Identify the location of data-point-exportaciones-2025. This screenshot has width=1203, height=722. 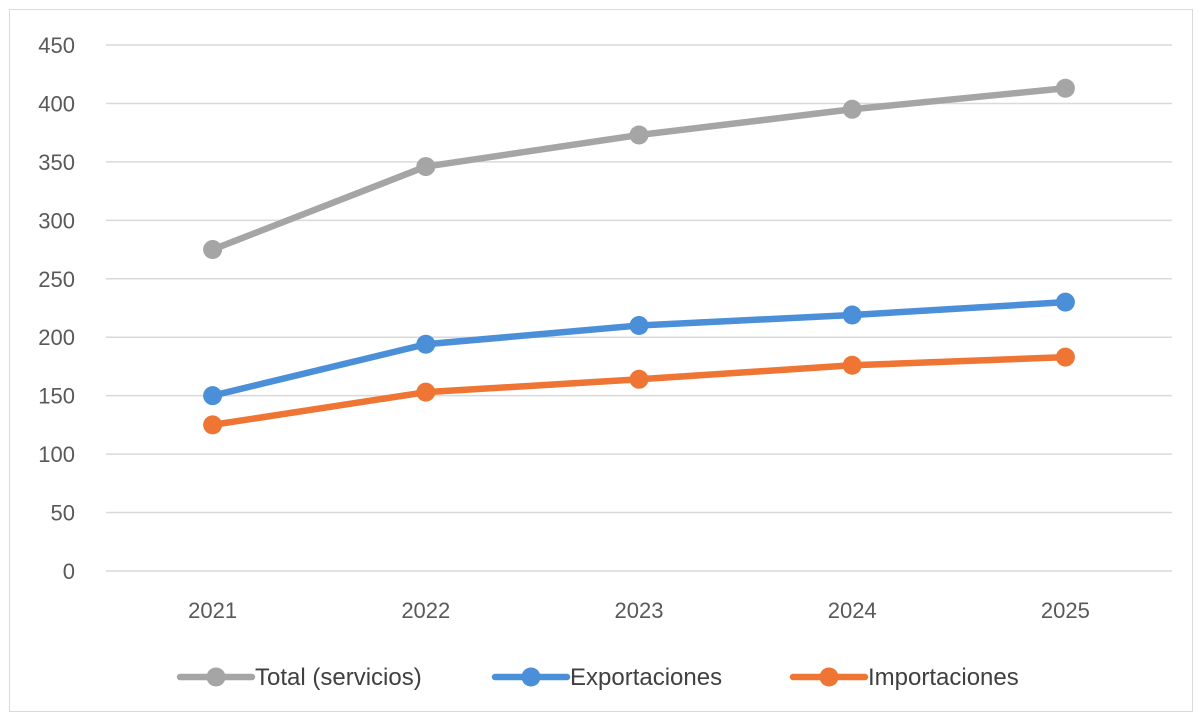
(1065, 302).